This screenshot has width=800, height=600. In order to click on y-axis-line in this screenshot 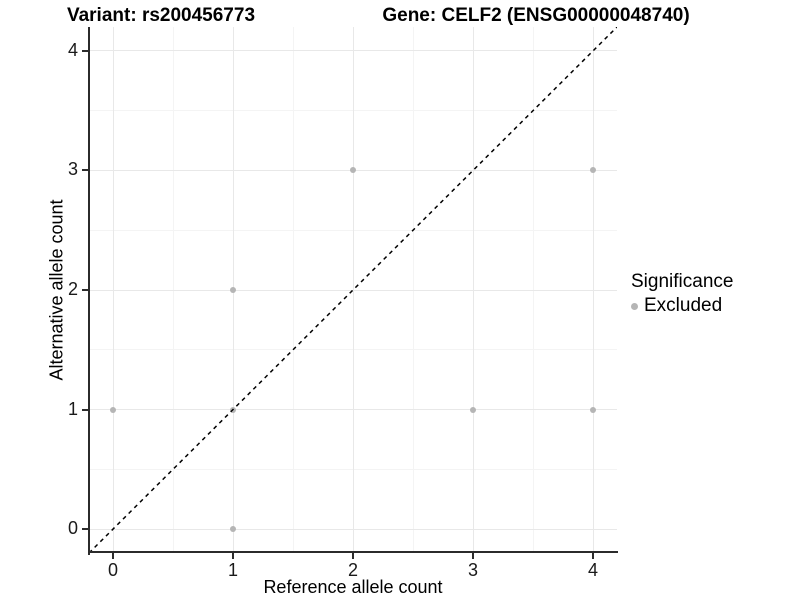, I will do `click(89, 291)`.